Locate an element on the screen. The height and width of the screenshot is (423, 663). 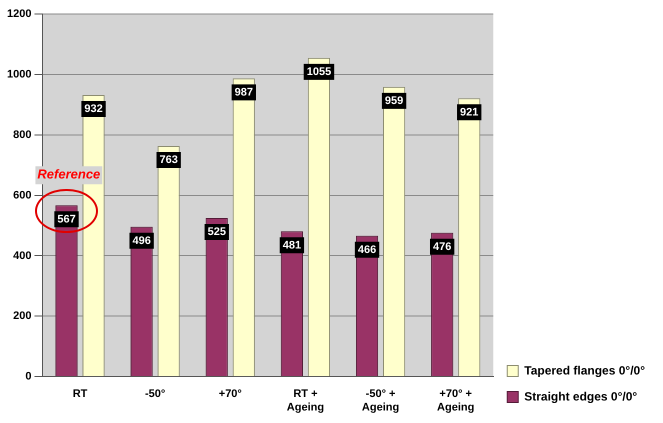
data-label: 525 is located at coordinates (217, 232).